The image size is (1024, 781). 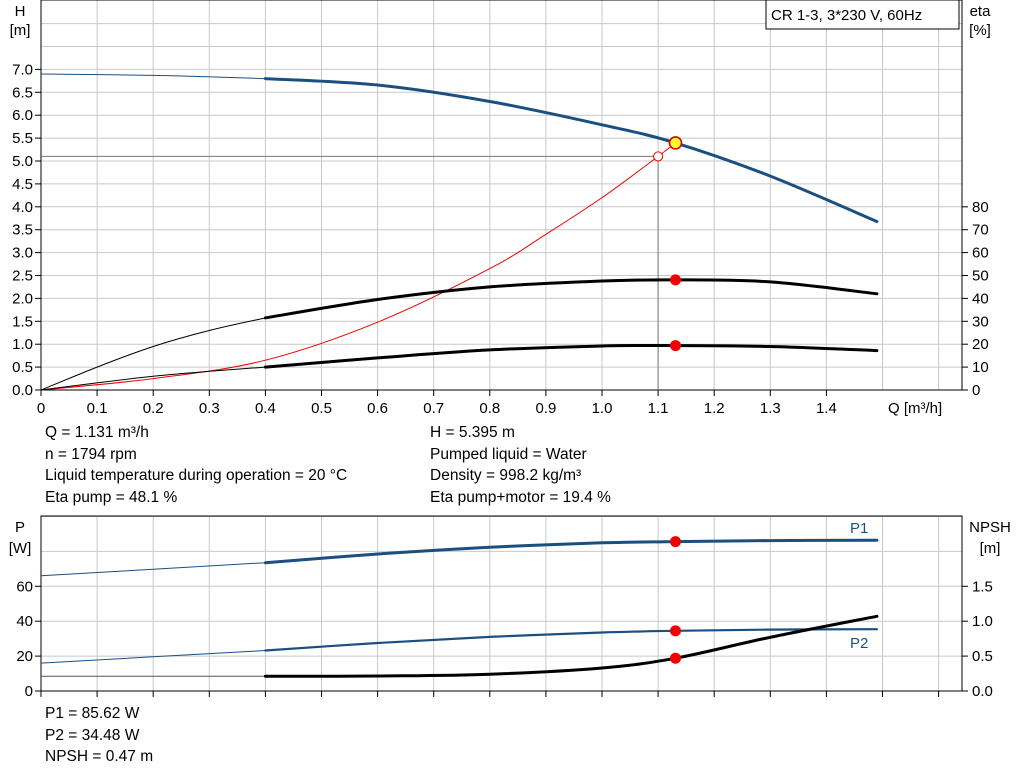 What do you see at coordinates (20, 527) in the screenshot?
I see `left-axis-name: P` at bounding box center [20, 527].